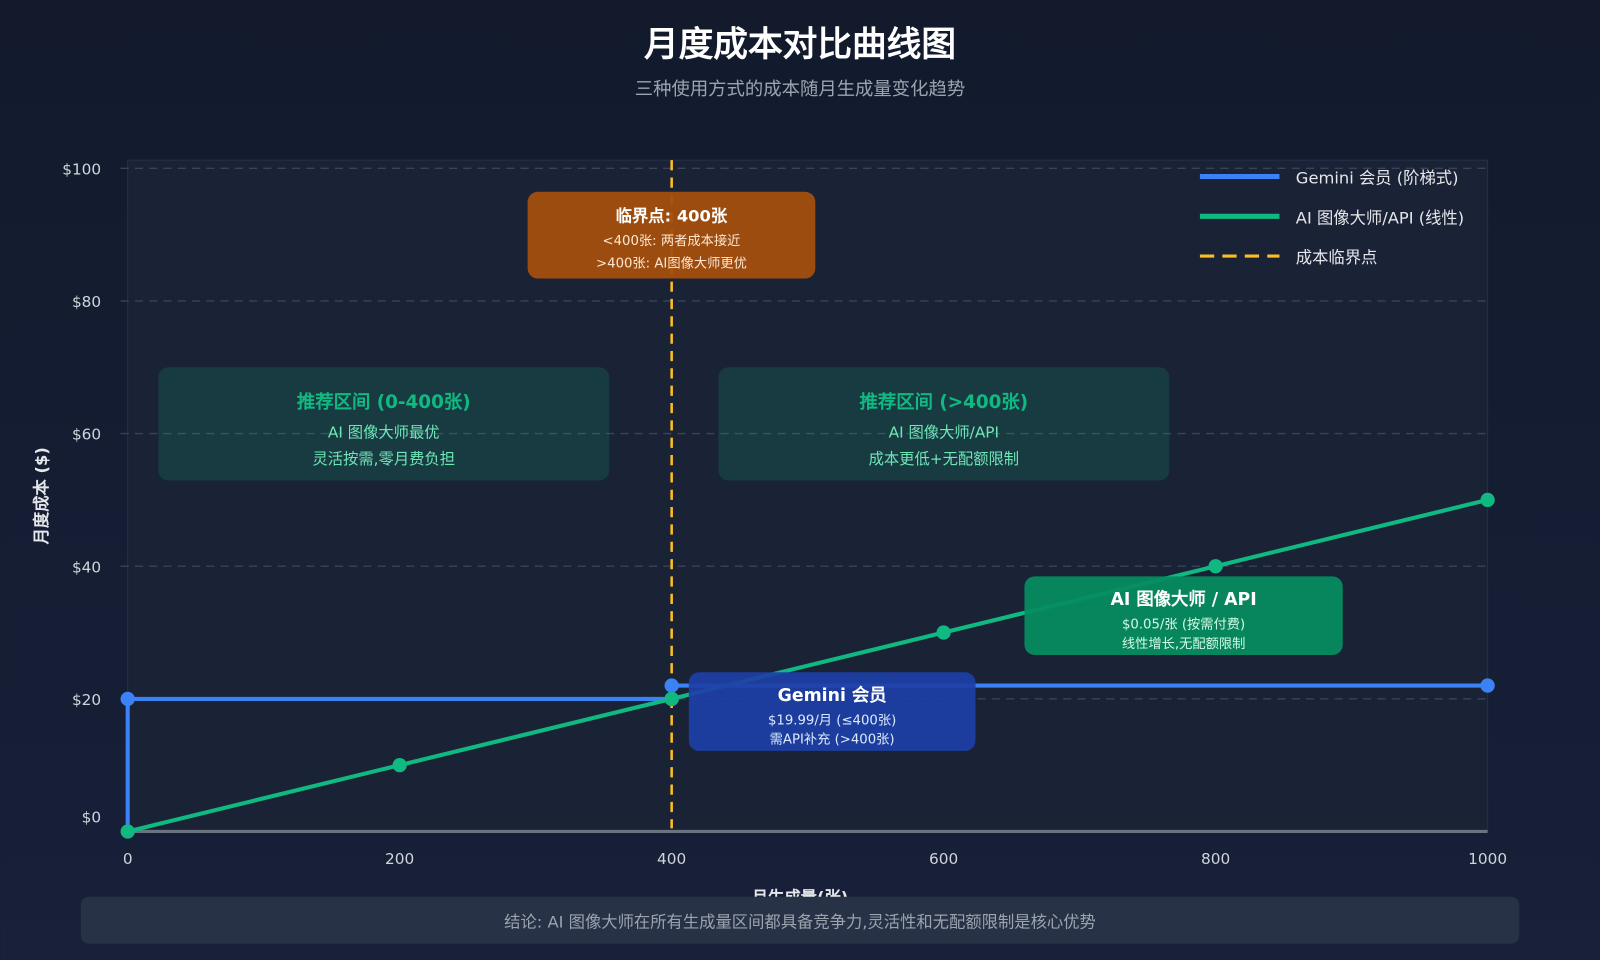  What do you see at coordinates (944, 459) in the screenshot?
I see `zone-high-annotation-line2: 成本更低+无配额限制` at bounding box center [944, 459].